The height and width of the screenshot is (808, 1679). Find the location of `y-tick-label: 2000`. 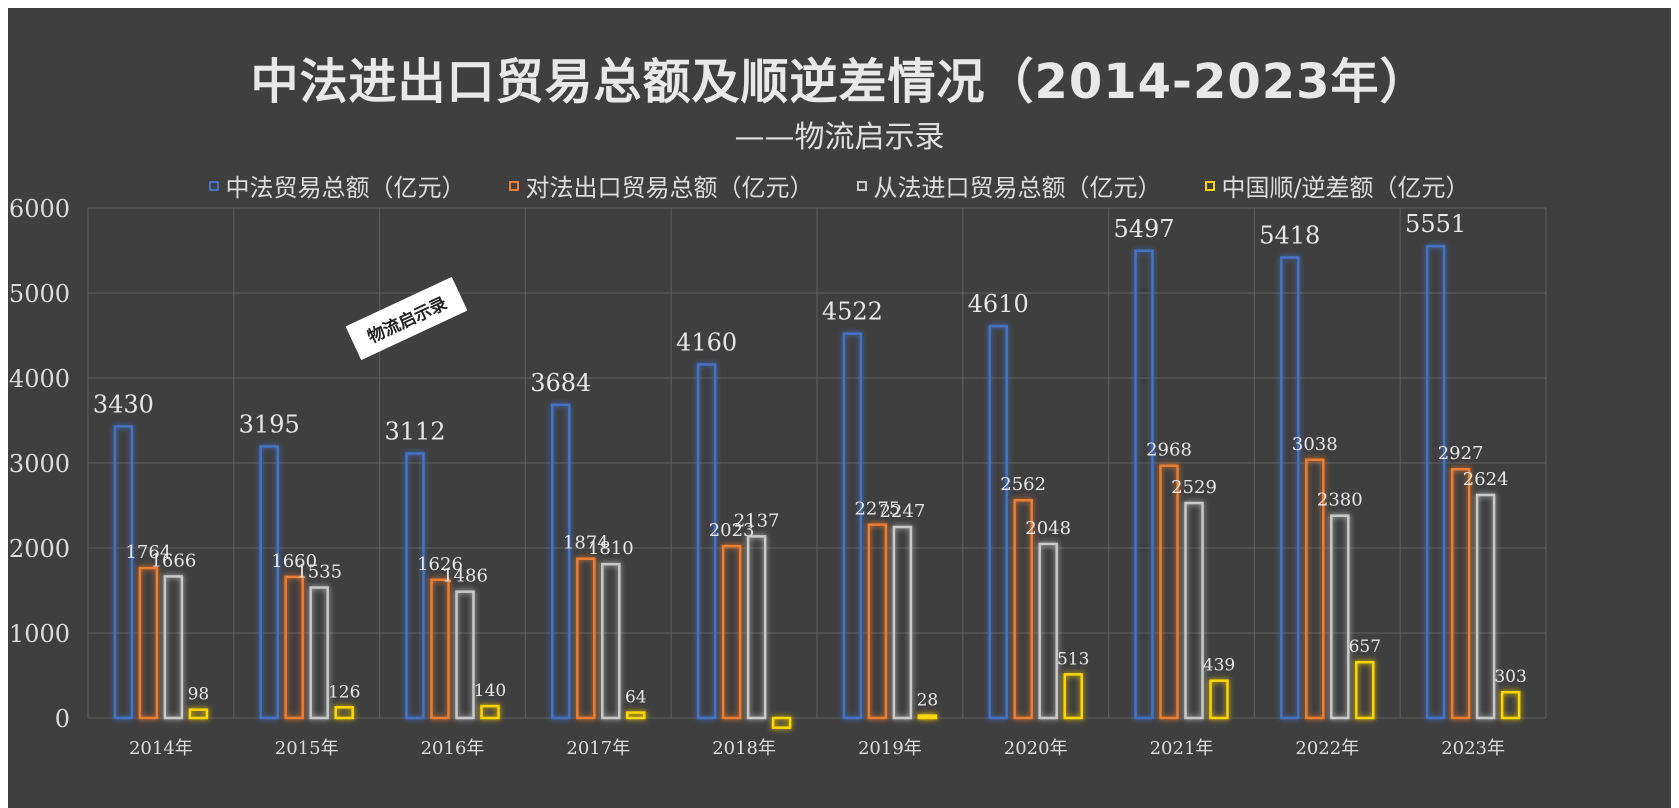

y-tick-label: 2000 is located at coordinates (39, 549).